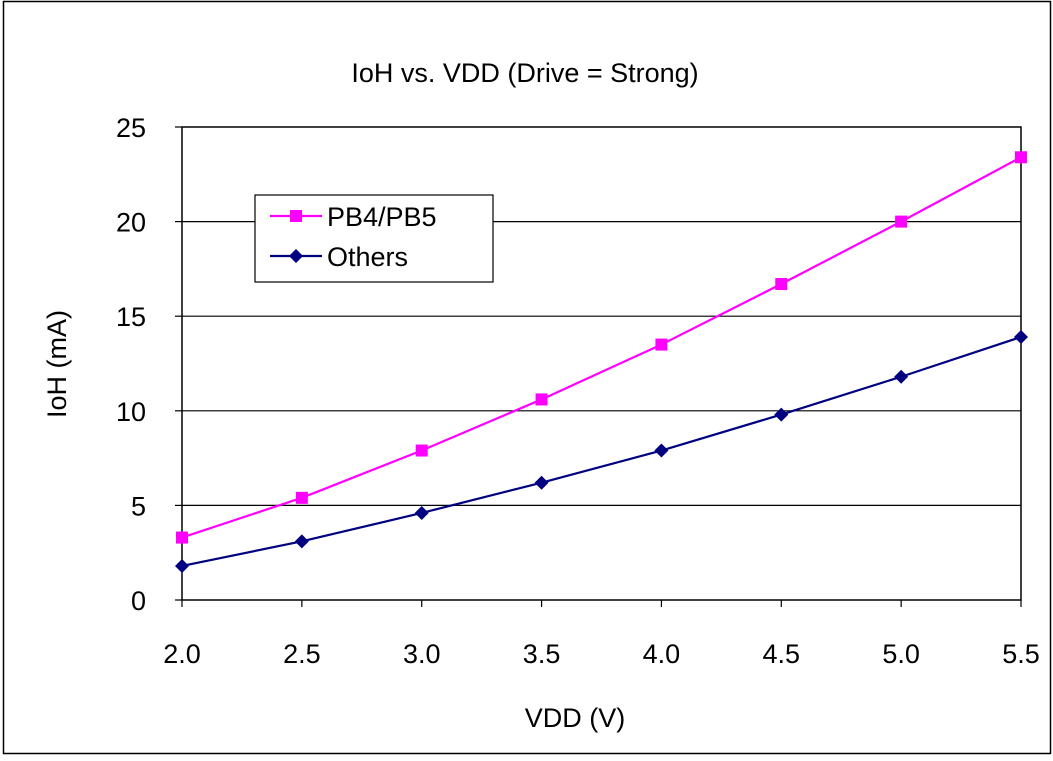 Image resolution: width=1053 pixels, height=761 pixels. What do you see at coordinates (422, 654) in the screenshot?
I see `x-tick-label: 3.0` at bounding box center [422, 654].